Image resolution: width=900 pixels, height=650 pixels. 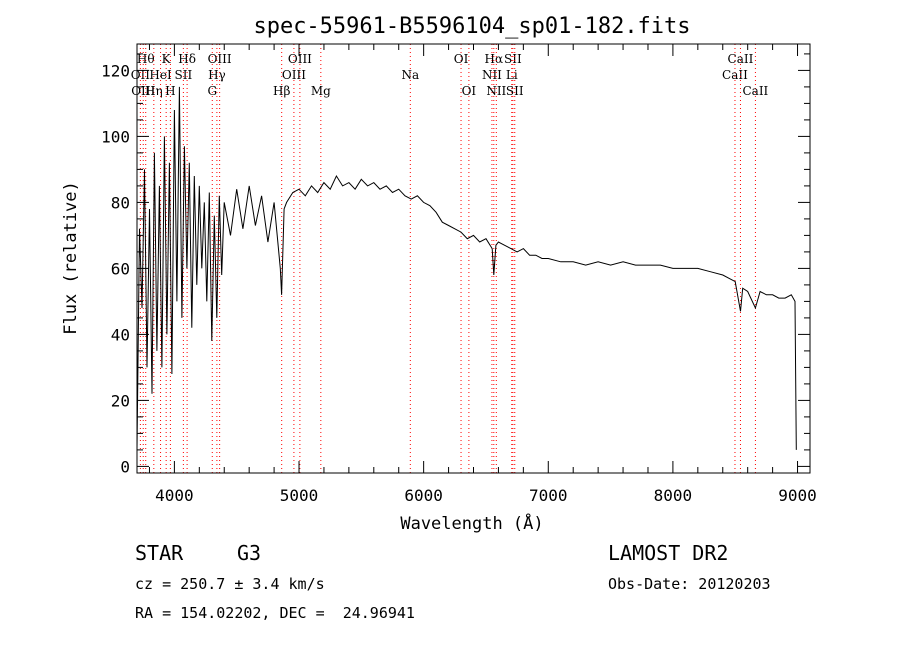 What do you see at coordinates (230, 584) in the screenshot?
I see `redshift-text: cz = 250.7 ± 3.4 km/s` at bounding box center [230, 584].